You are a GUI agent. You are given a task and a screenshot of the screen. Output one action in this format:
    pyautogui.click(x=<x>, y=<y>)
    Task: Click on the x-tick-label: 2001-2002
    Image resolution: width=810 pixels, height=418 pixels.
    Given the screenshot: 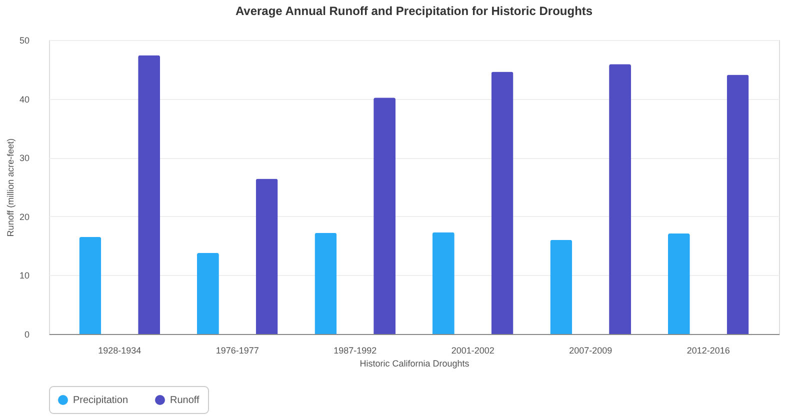 What is the action you would take?
    pyautogui.click(x=472, y=351)
    